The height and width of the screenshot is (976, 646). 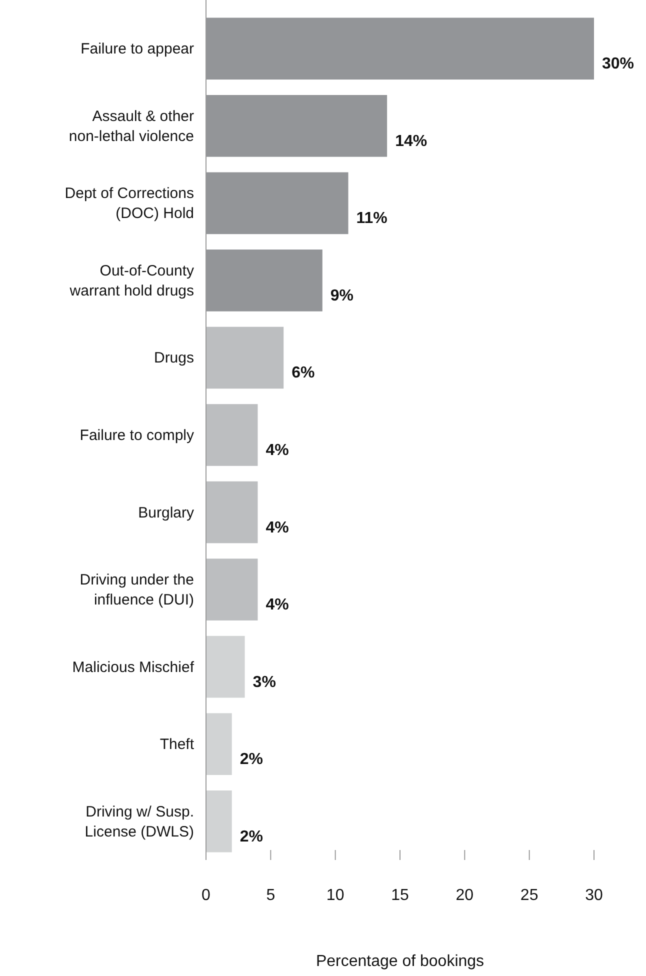 I want to click on data-label: 6%, so click(x=303, y=373).